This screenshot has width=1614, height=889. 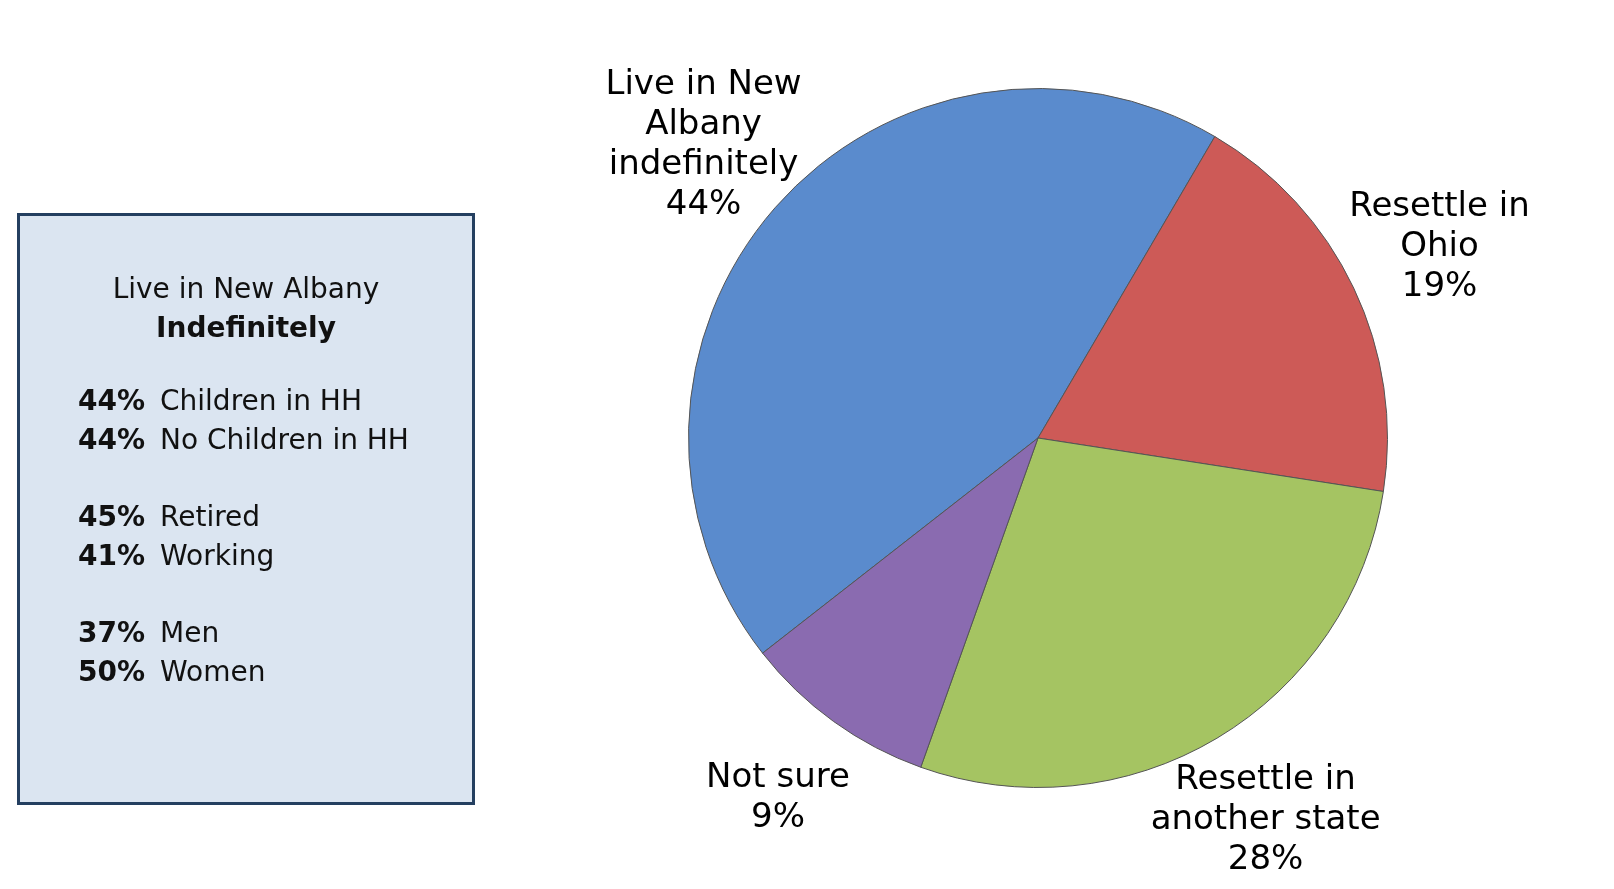 I want to click on text: 44% No Children in HH, so click(x=243, y=439).